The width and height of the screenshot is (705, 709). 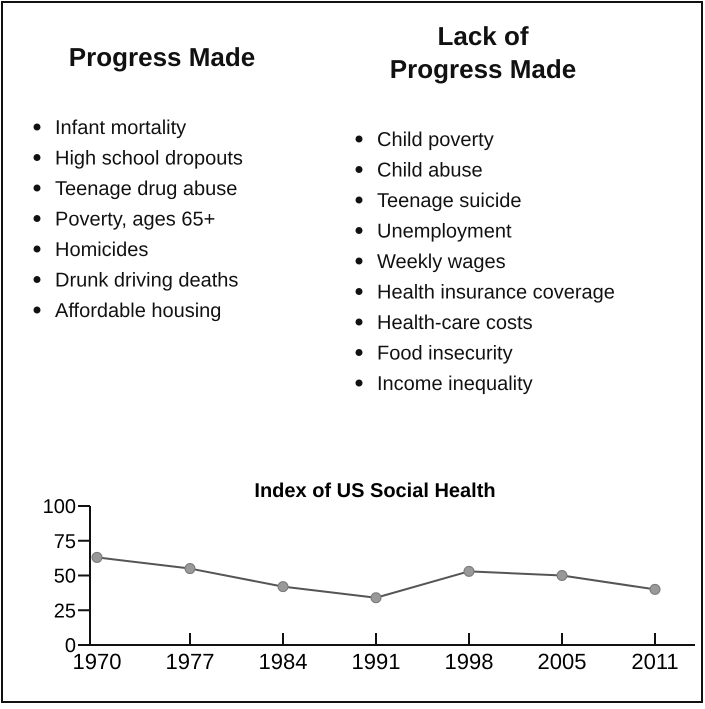 What do you see at coordinates (101, 250) in the screenshot?
I see `text: Homicides` at bounding box center [101, 250].